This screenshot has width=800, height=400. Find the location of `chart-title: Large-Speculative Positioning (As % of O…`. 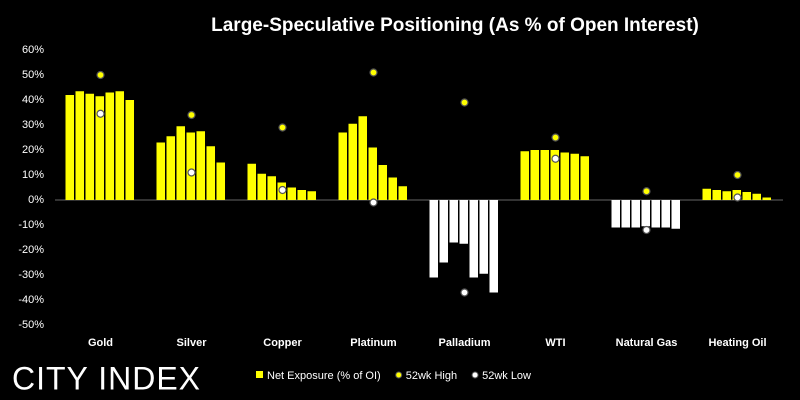

chart-title: Large-Speculative Positioning (As % of O… is located at coordinates (455, 25).